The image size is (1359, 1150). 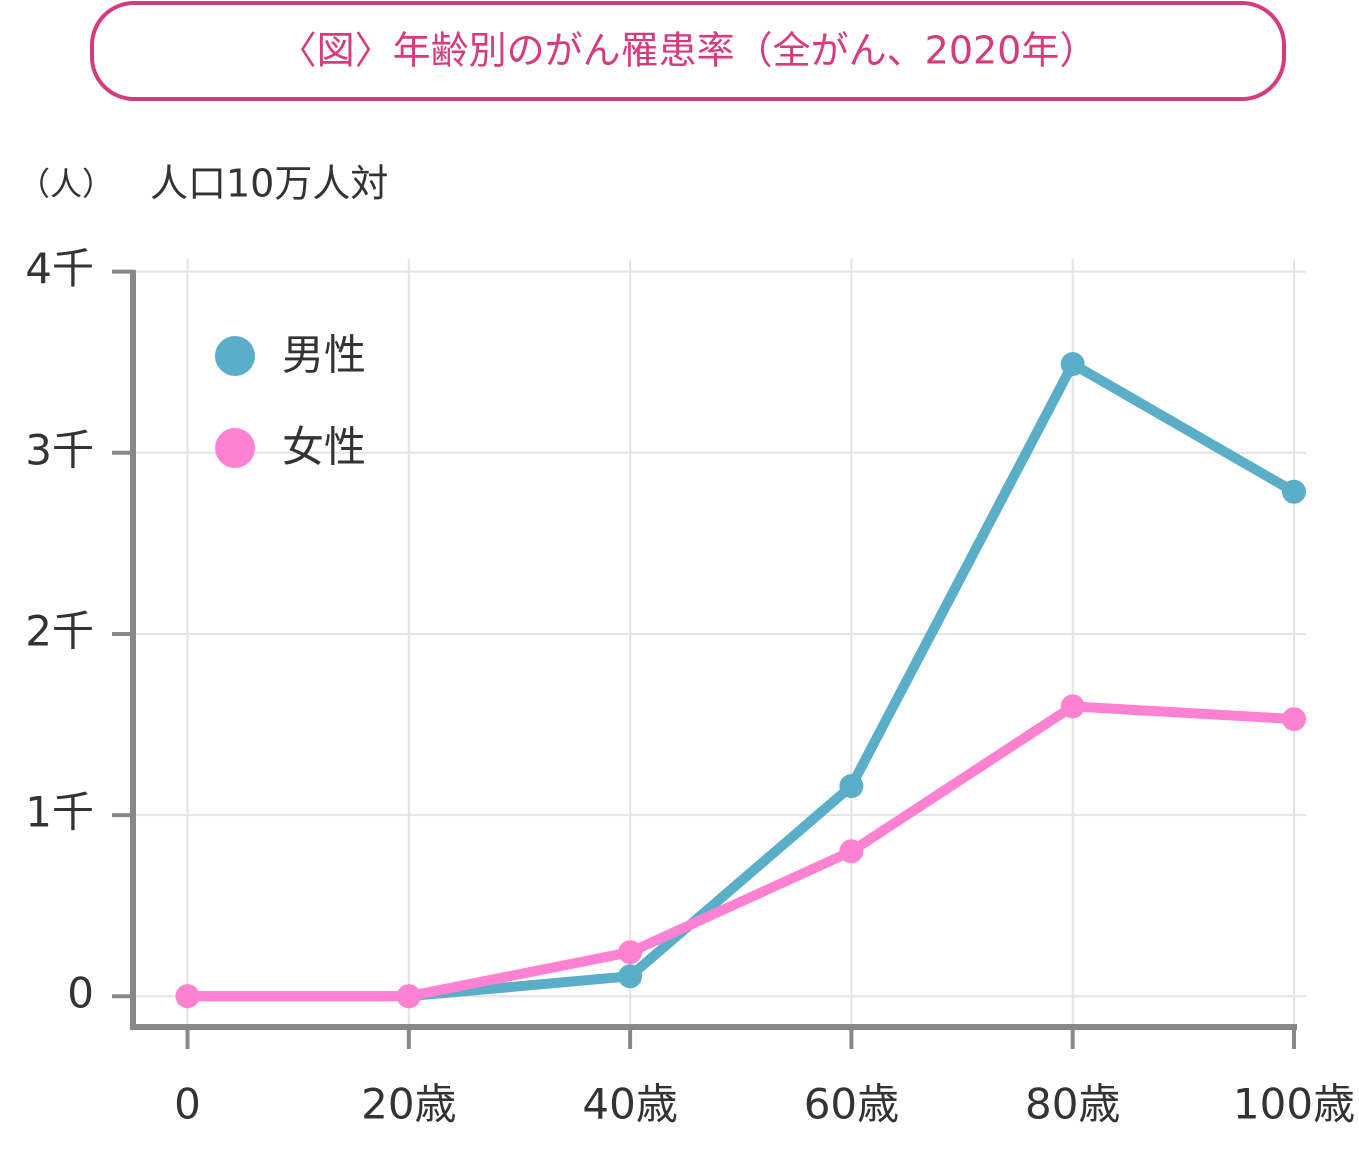 I want to click on y-tick-label: 3千, so click(x=59, y=449).